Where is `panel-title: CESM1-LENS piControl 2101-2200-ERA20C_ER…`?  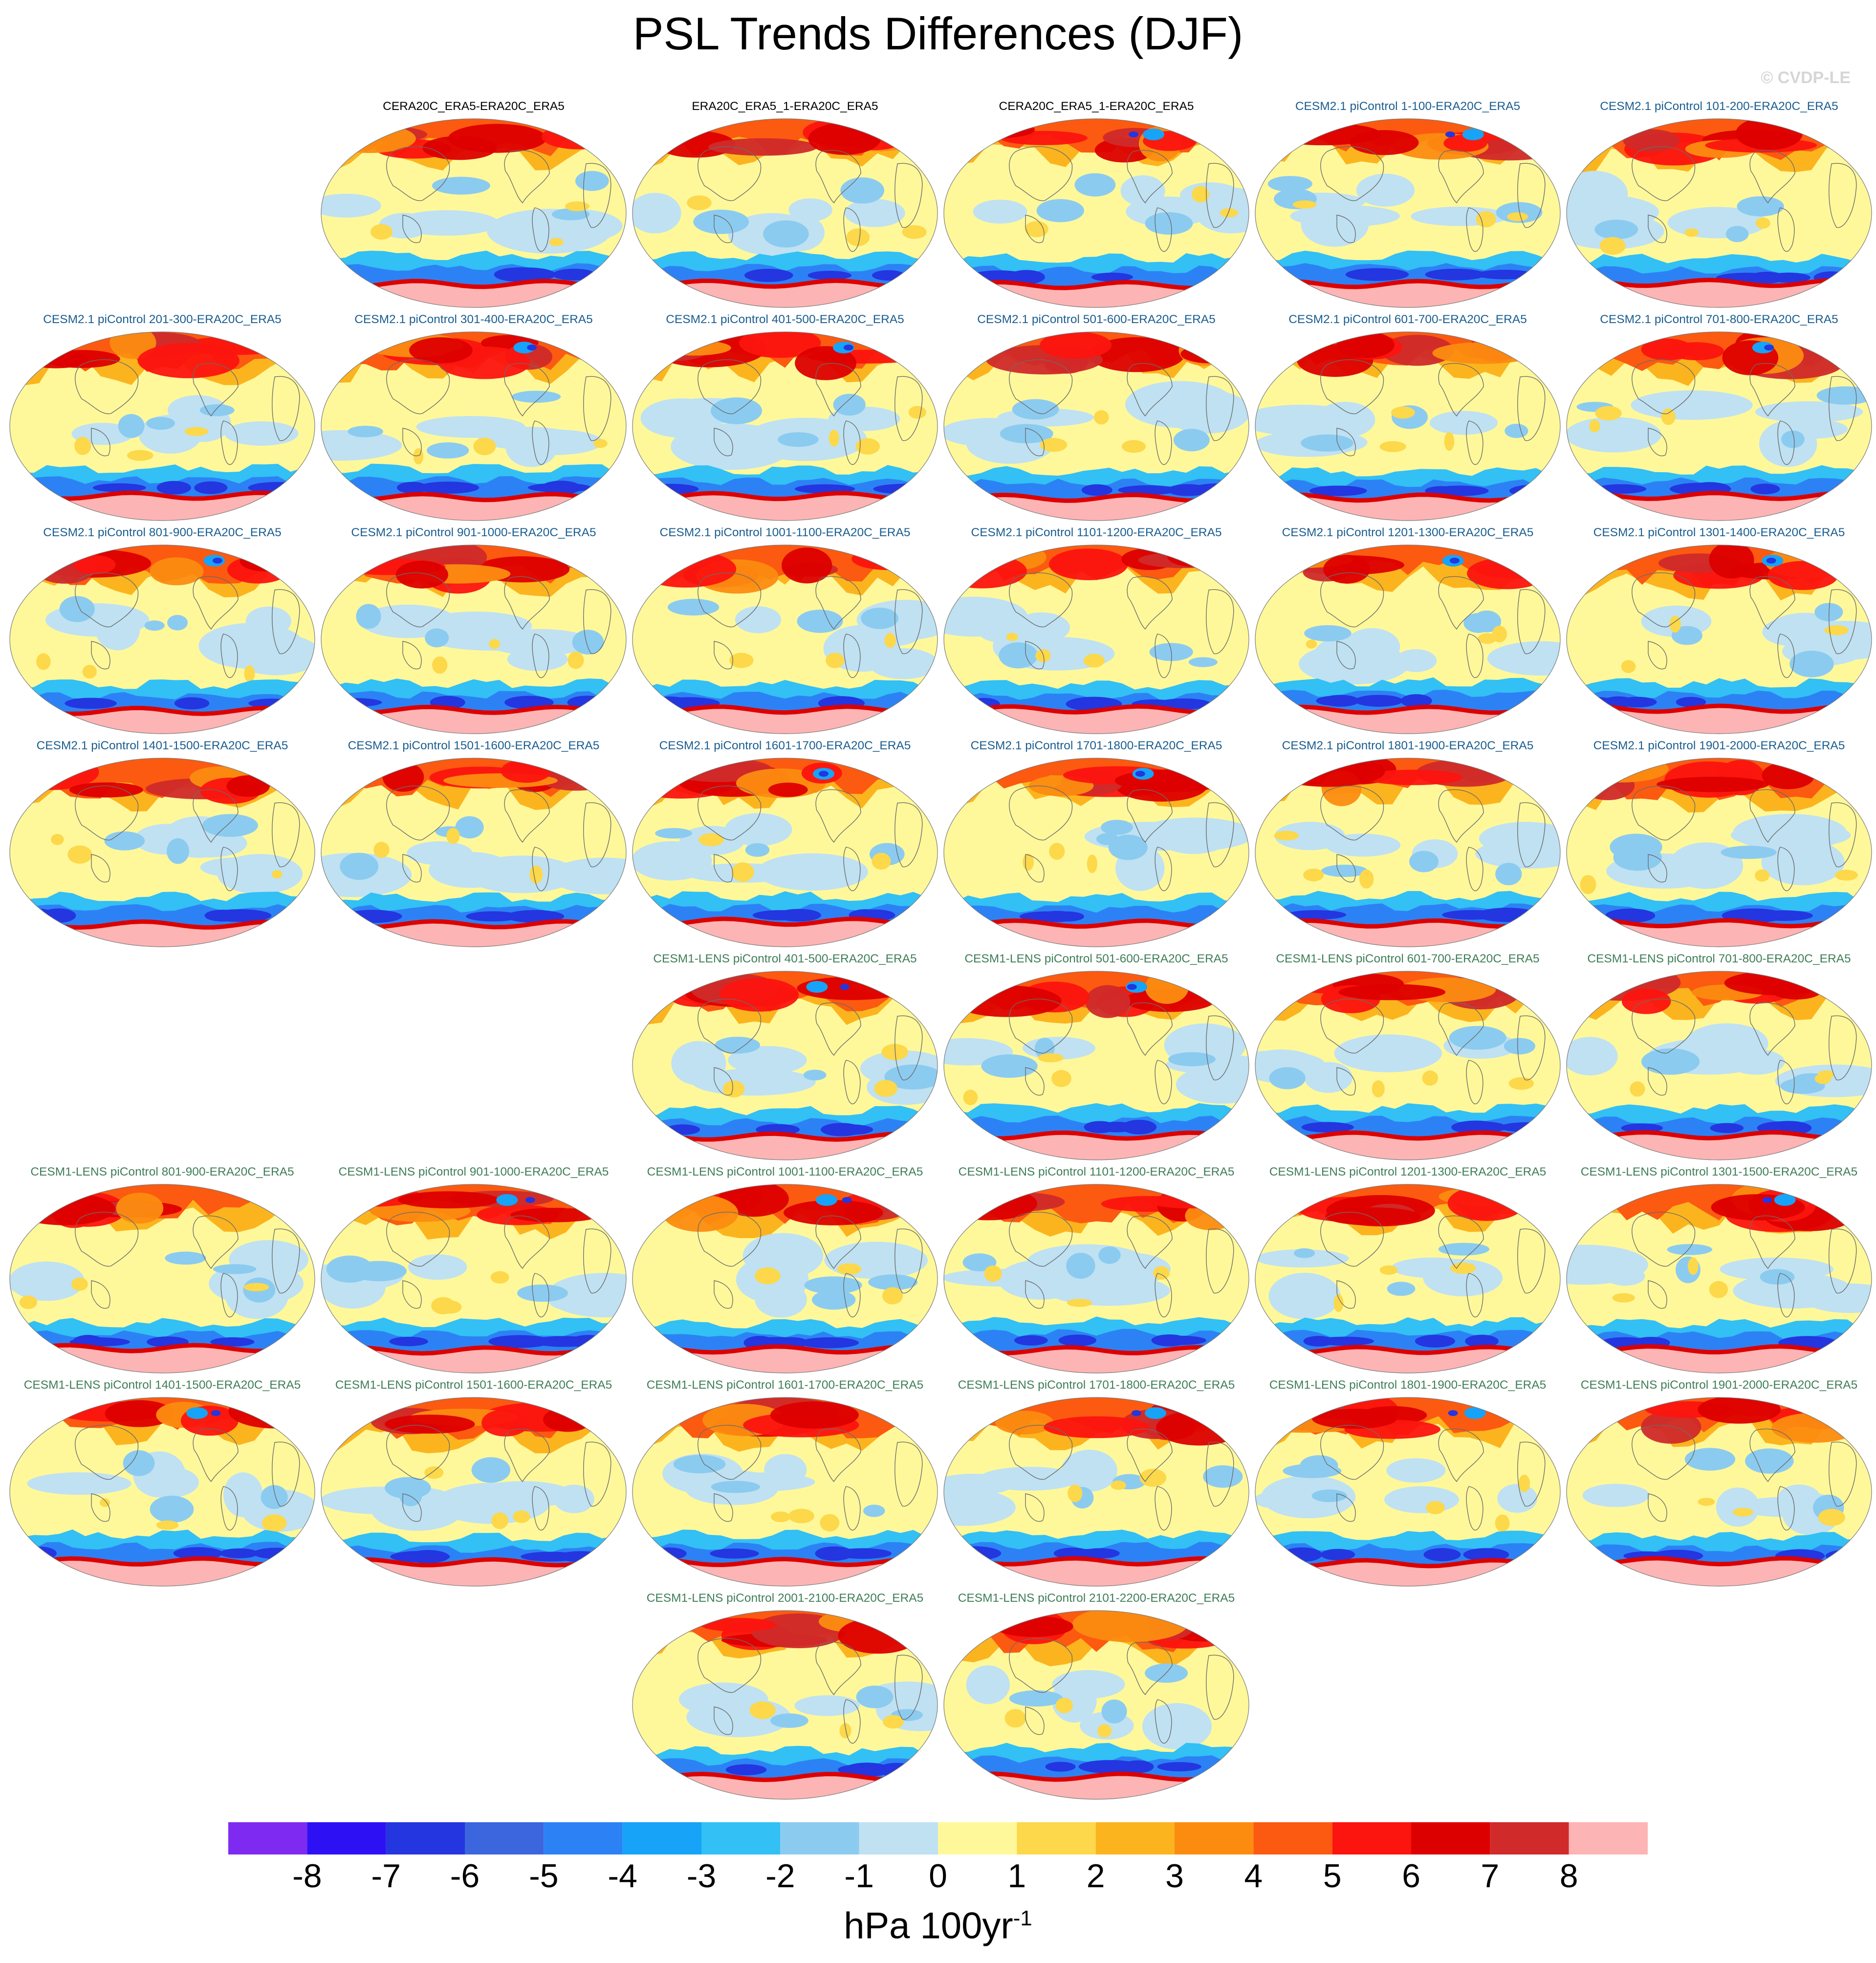
panel-title: CESM1-LENS piControl 2101-2200-ERA20C_ER… is located at coordinates (1096, 1598).